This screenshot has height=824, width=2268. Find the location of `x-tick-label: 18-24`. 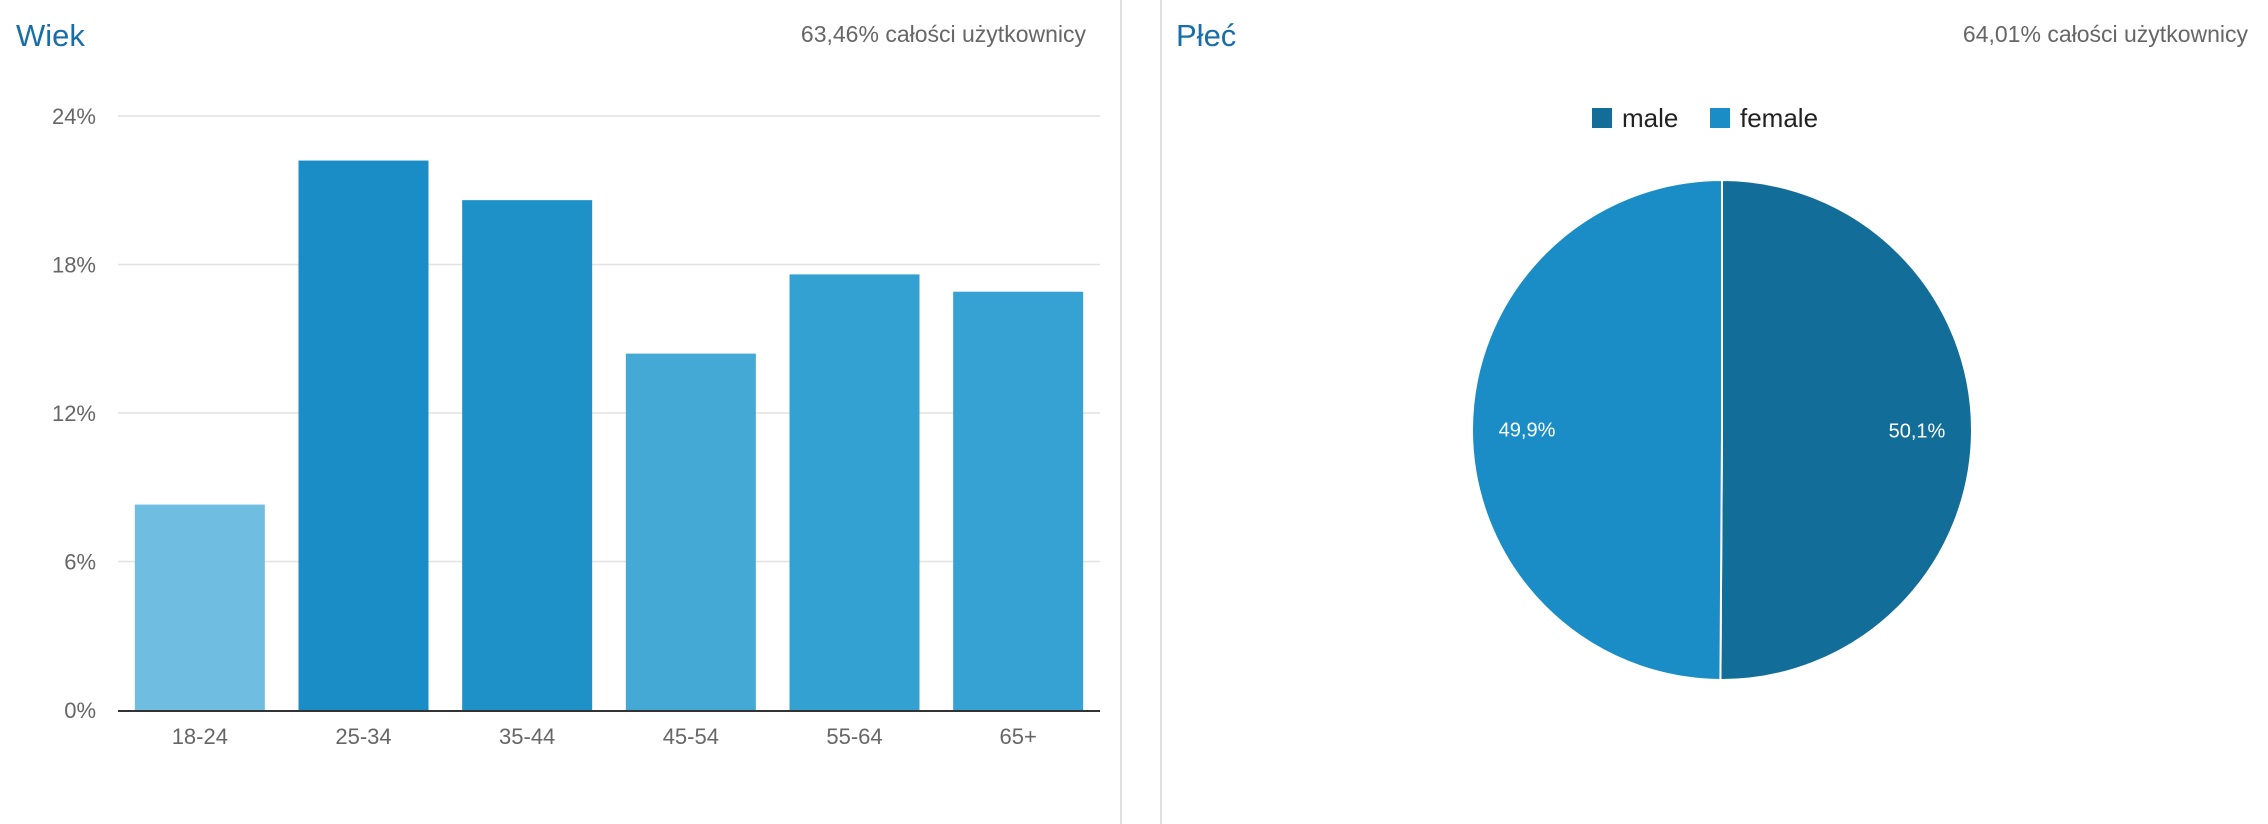

x-tick-label: 18-24 is located at coordinates (200, 736).